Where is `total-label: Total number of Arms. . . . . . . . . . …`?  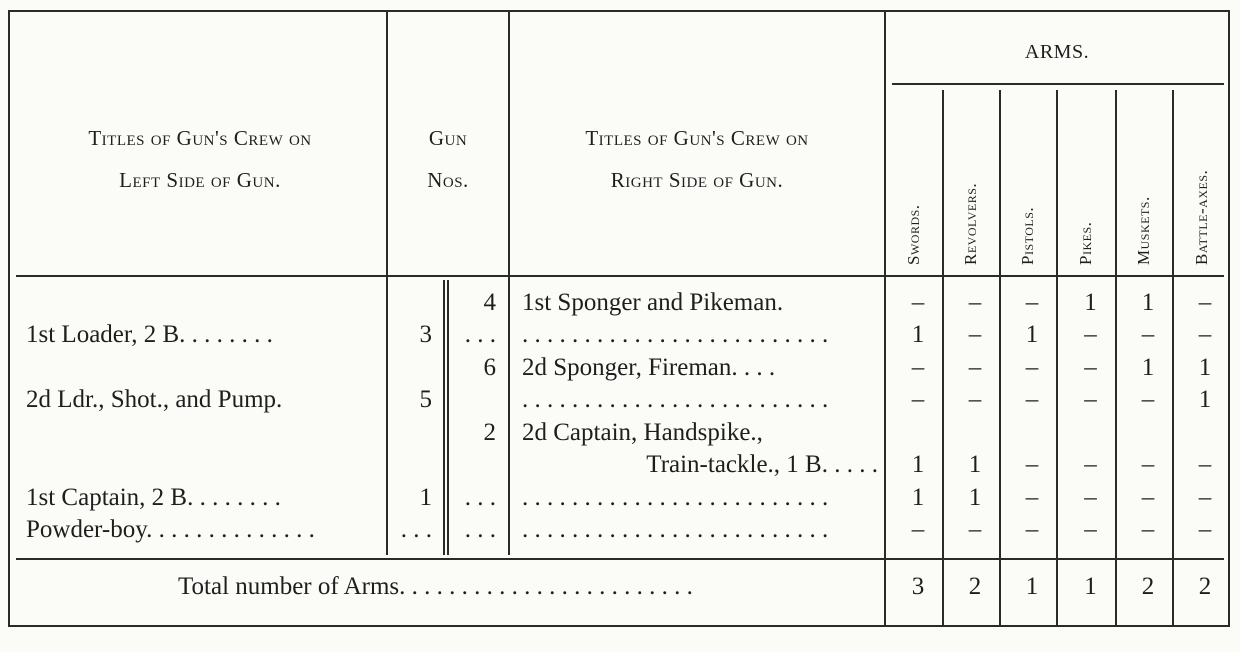
total-label: Total number of Arms. . . . . . . . . . … is located at coordinates (435, 586).